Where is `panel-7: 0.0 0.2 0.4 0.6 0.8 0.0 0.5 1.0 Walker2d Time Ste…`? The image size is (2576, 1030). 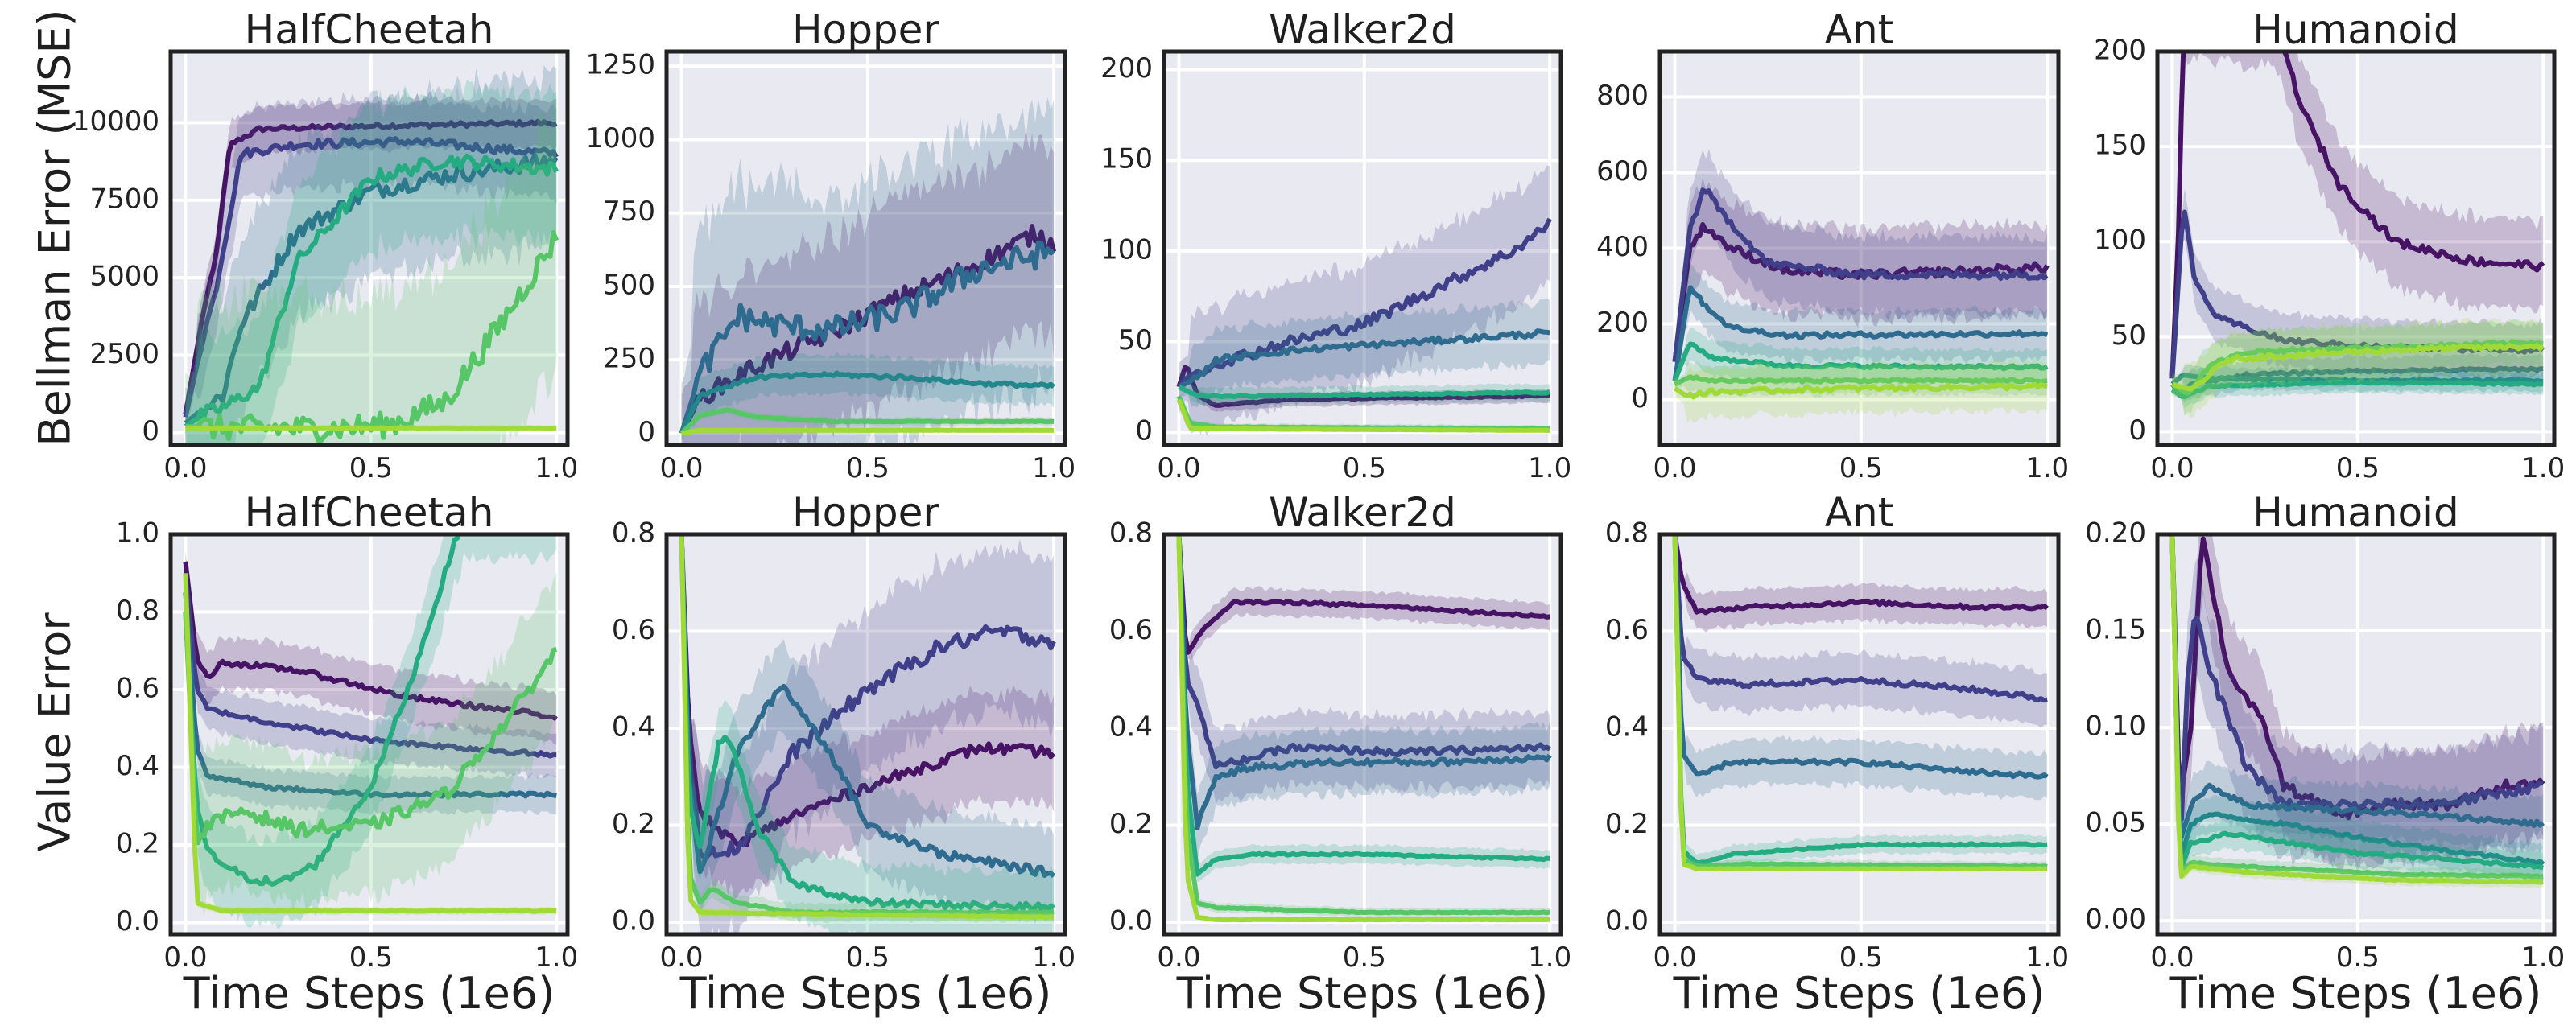 panel-7: 0.0 0.2 0.4 0.6 0.8 0.0 0.5 1.0 Walker2d Time Ste… is located at coordinates (1340, 754).